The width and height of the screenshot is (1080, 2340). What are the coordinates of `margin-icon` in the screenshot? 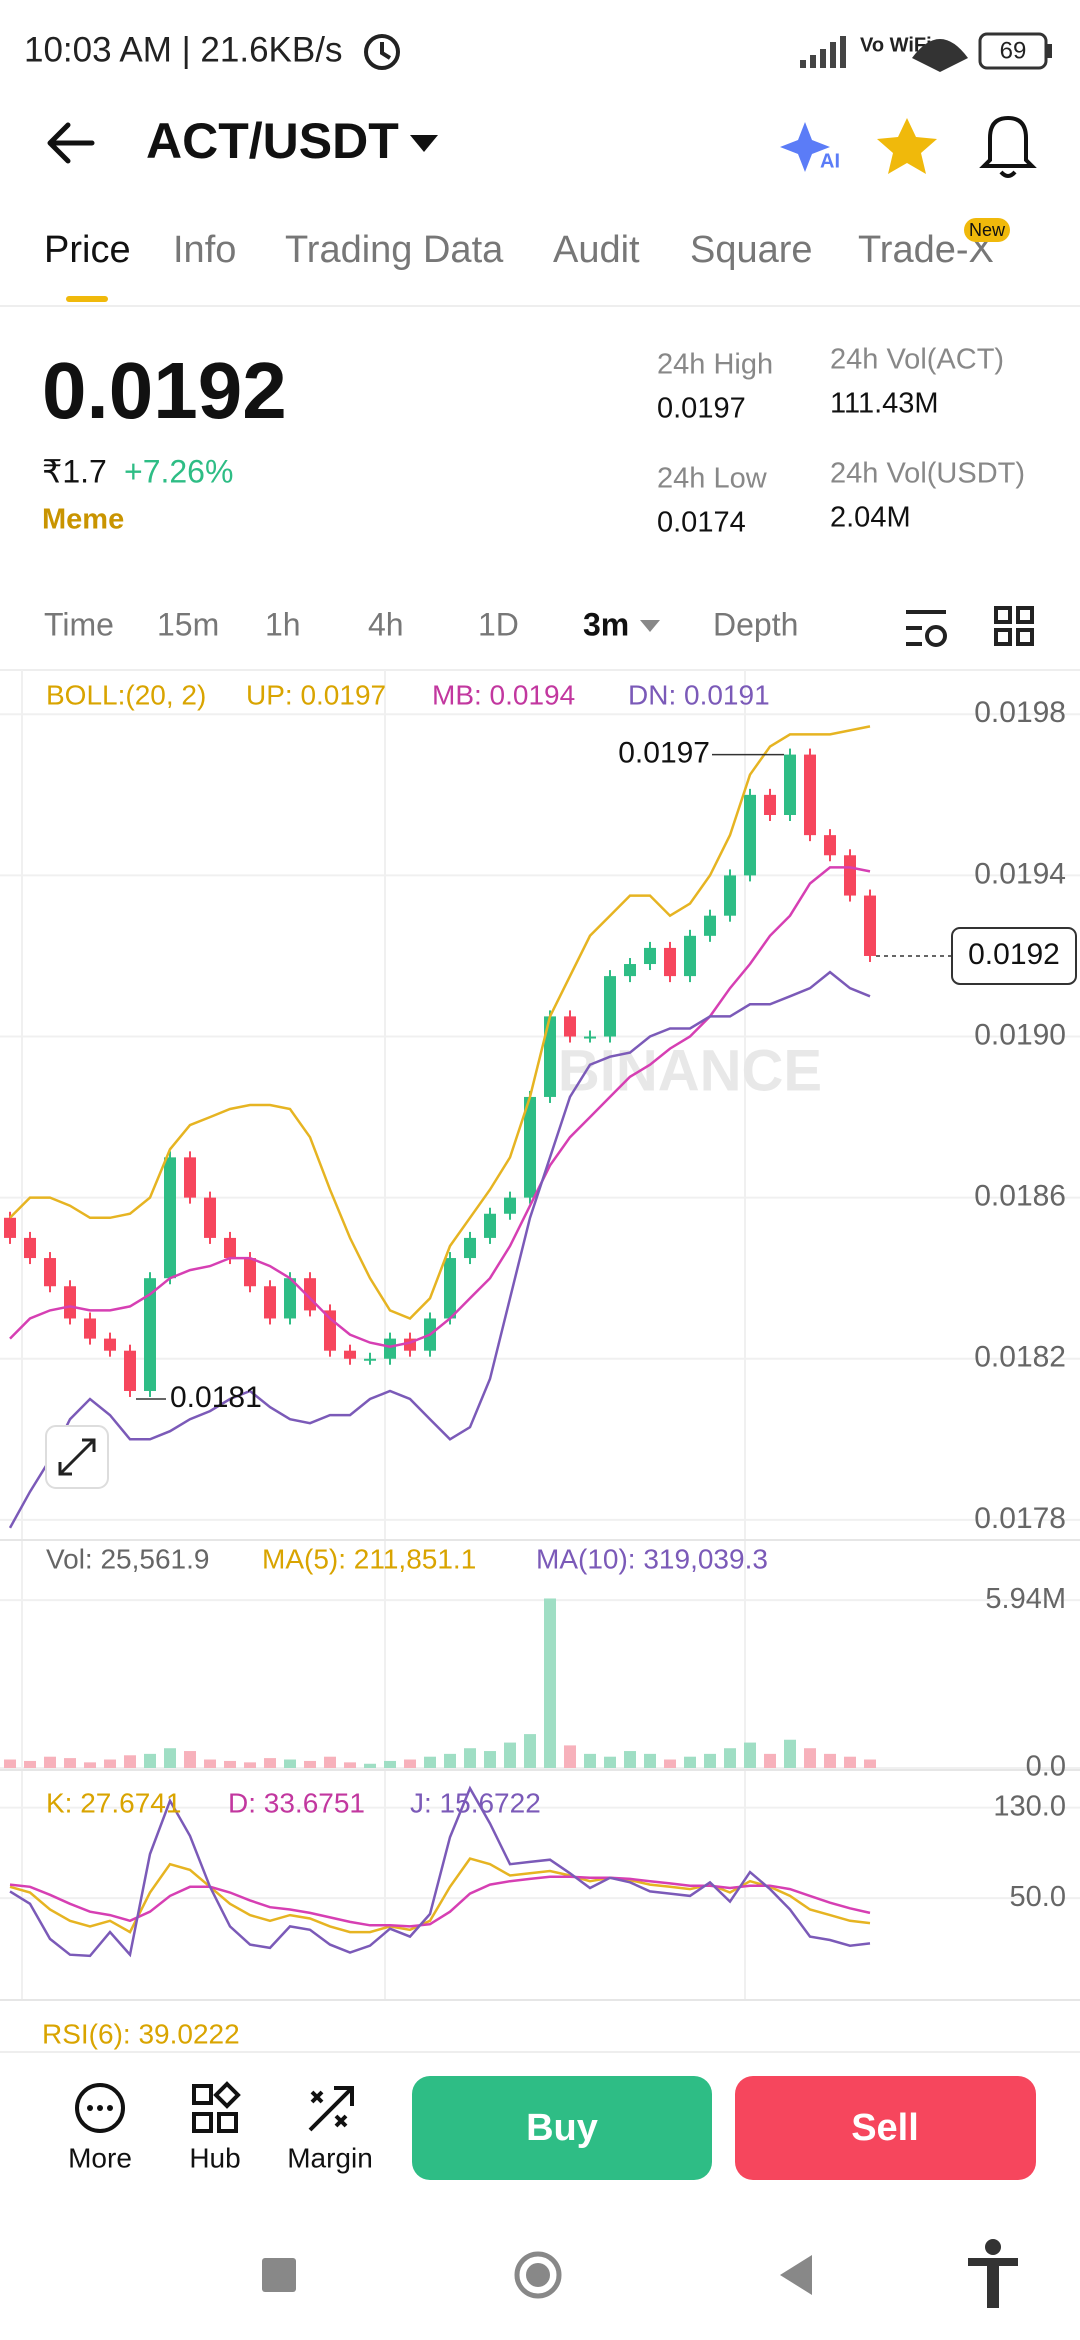 It's located at (331, 2109).